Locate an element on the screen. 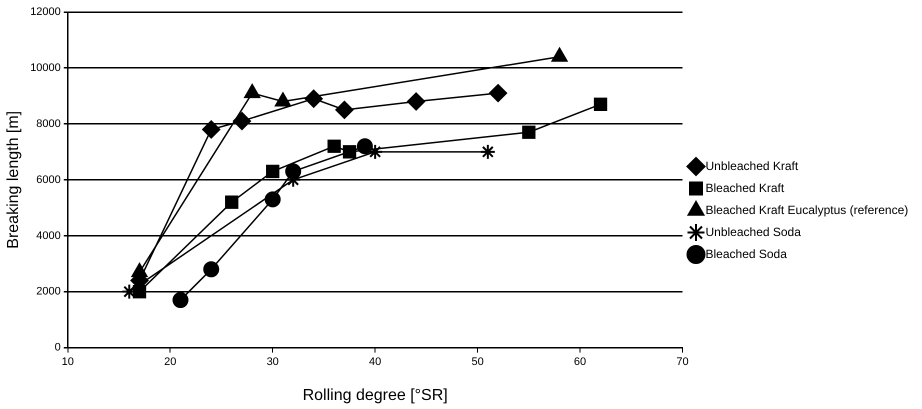  y-tick-label: 4000 is located at coordinates (48, 236).